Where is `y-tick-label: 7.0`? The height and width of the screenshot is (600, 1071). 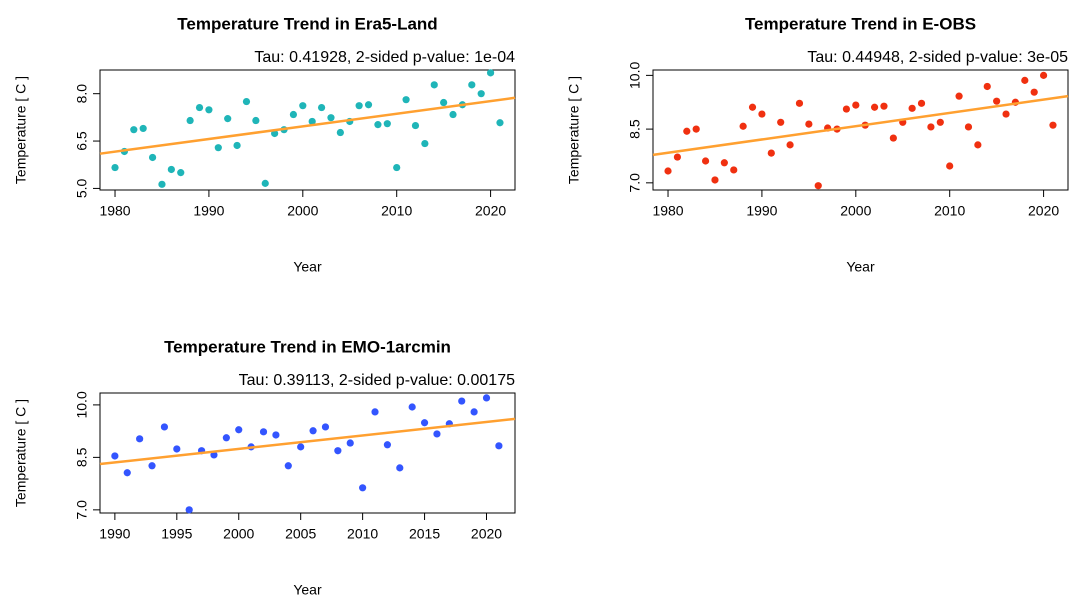 y-tick-label: 7.0 is located at coordinates (635, 183).